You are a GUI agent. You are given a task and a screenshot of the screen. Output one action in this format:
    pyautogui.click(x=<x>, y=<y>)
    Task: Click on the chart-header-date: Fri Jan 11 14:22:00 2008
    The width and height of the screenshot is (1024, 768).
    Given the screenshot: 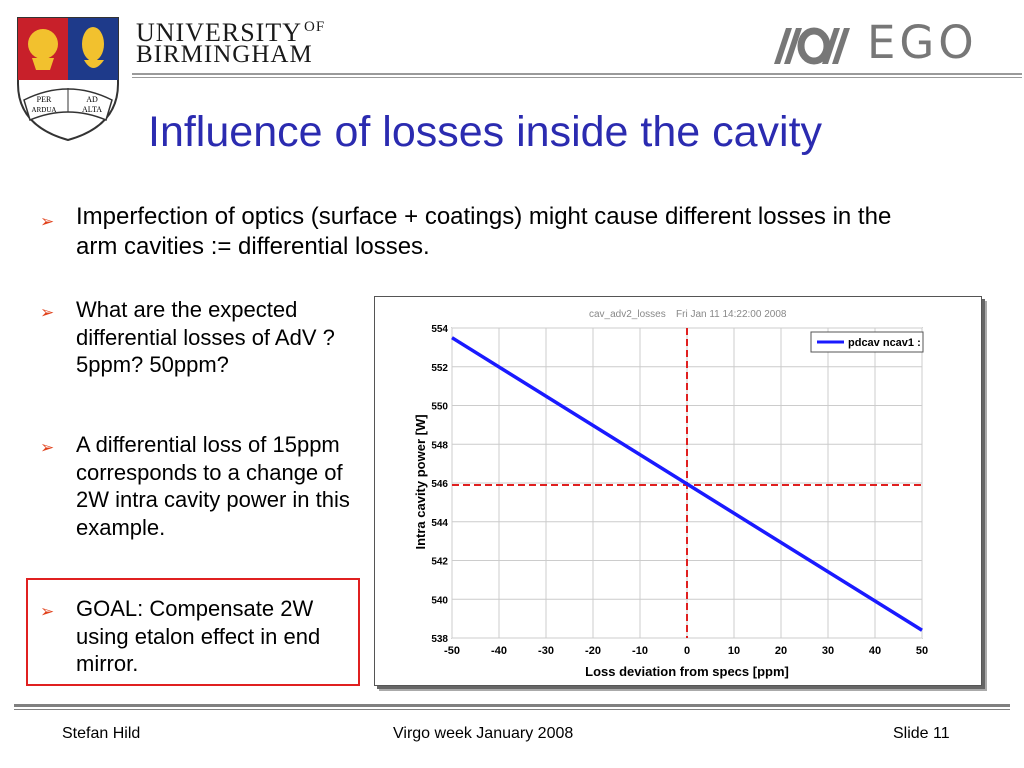 What is the action you would take?
    pyautogui.click(x=731, y=314)
    